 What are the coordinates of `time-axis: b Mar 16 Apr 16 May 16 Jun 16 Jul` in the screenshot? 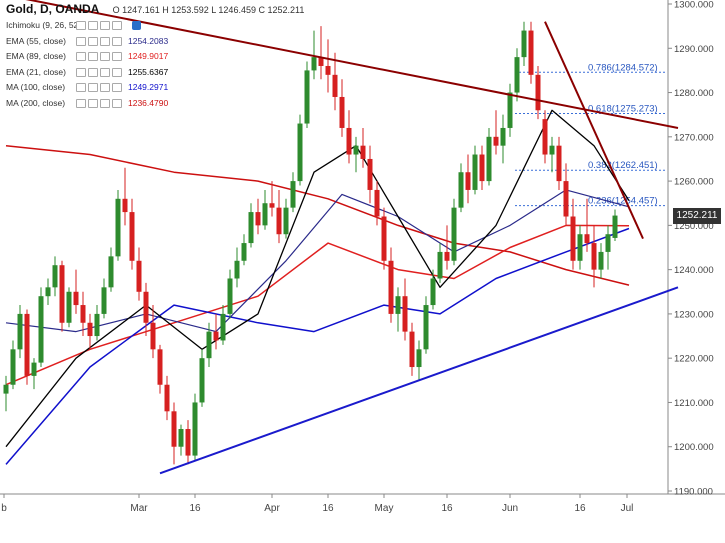 It's located at (317, 504).